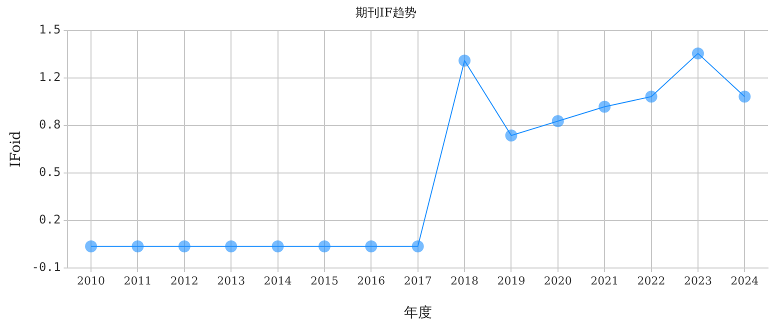 The height and width of the screenshot is (330, 782). What do you see at coordinates (651, 281) in the screenshot?
I see `x-tick-label: 2022` at bounding box center [651, 281].